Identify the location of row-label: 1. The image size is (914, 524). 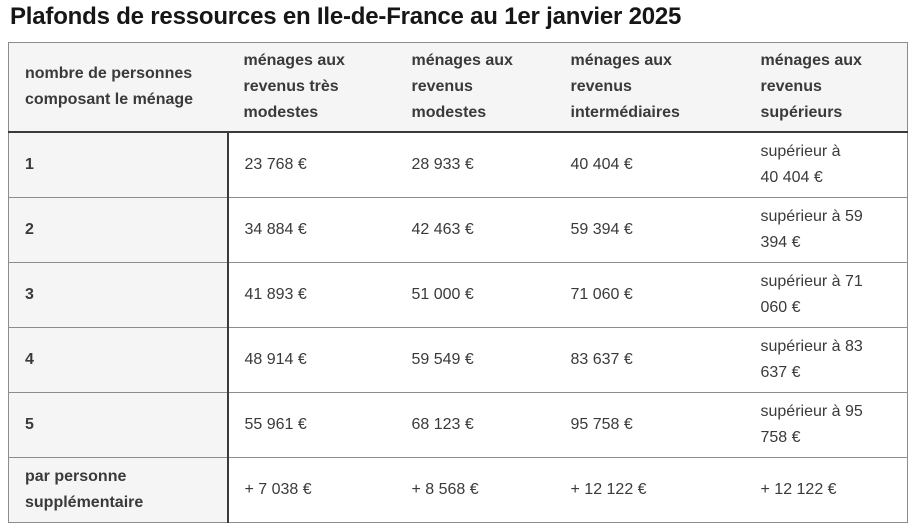
(118, 165).